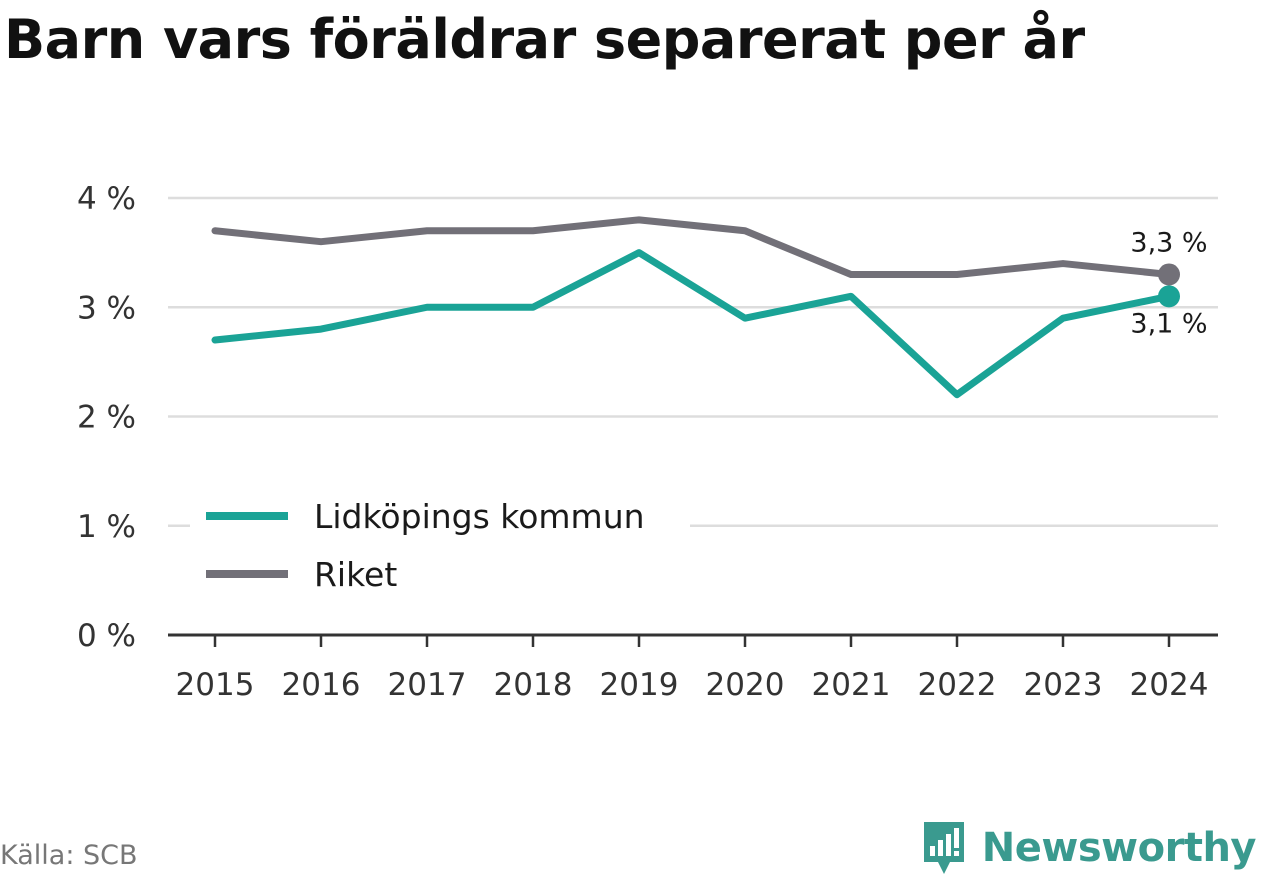 The image size is (1262, 879). I want to click on y-tick-label: 3 %, so click(106, 308).